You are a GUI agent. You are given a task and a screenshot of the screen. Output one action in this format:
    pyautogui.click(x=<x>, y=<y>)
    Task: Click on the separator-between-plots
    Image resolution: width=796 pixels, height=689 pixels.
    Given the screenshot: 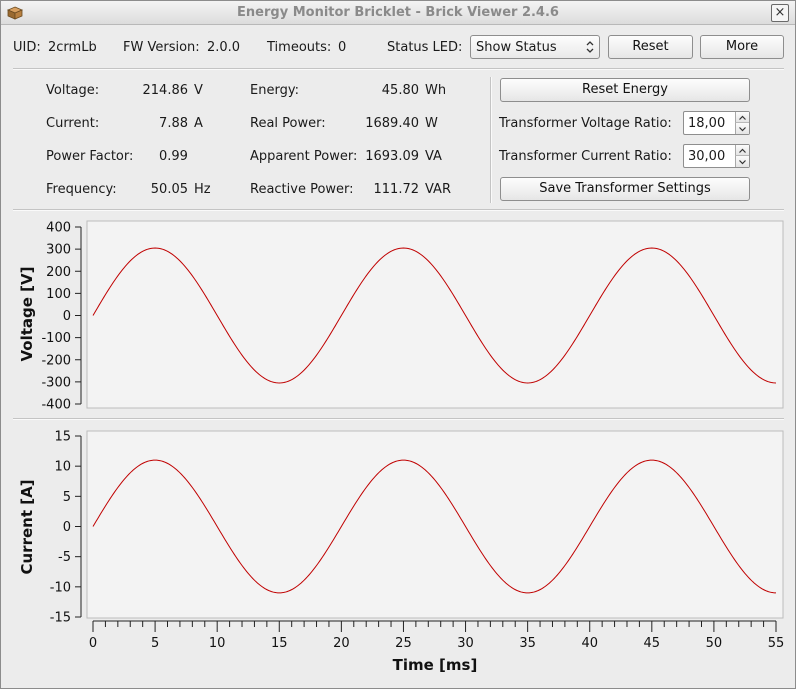 What is the action you would take?
    pyautogui.click(x=398, y=419)
    